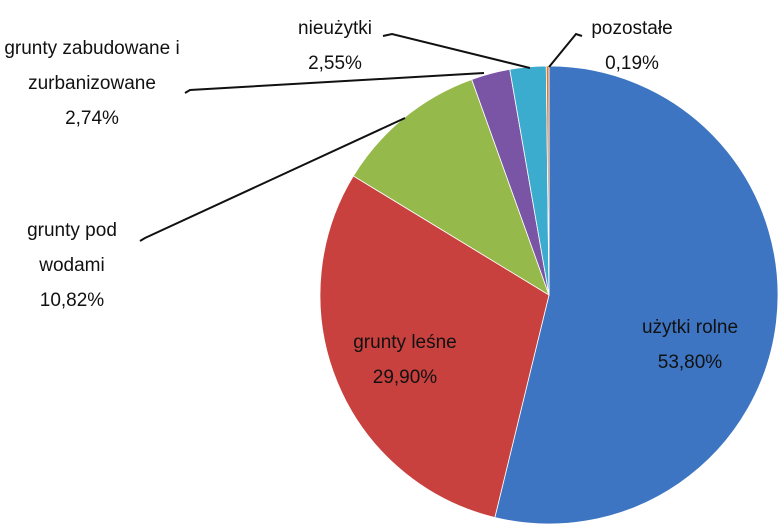 The image size is (779, 525). I want to click on category-name: nieużytki, so click(335, 28).